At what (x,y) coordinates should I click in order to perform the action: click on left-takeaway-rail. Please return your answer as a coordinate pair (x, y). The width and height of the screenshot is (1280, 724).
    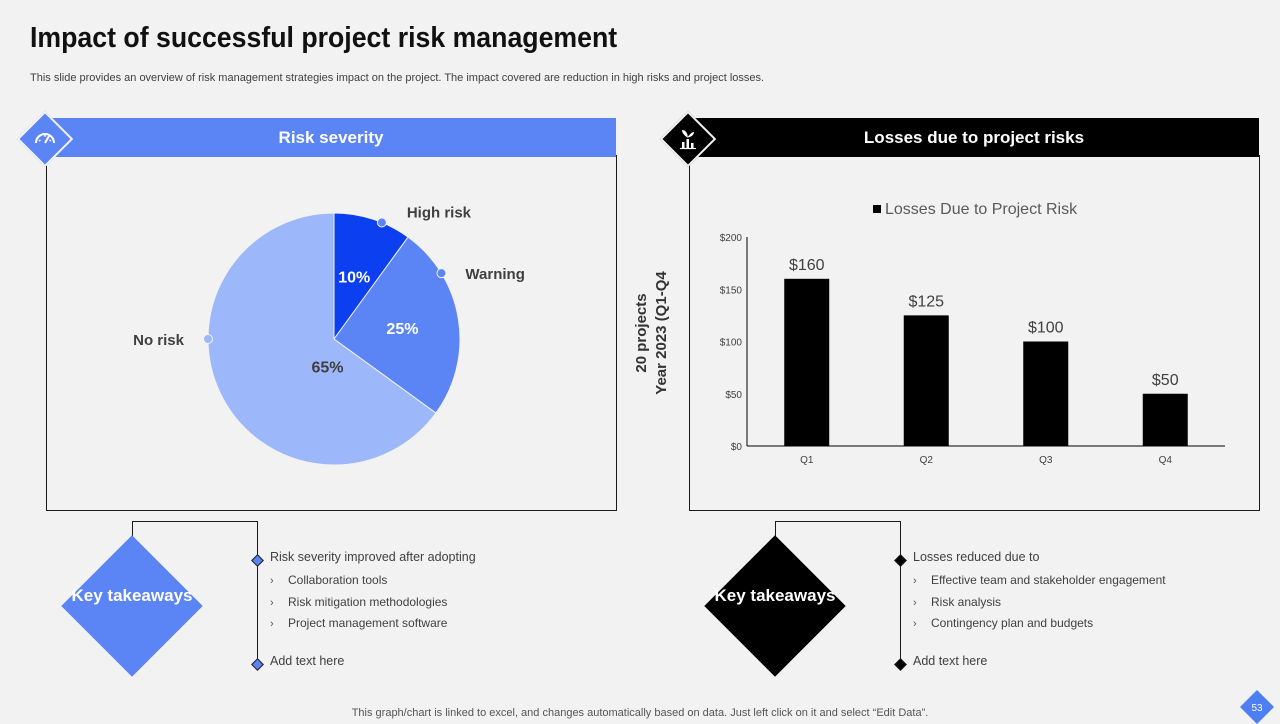
    Looking at the image, I should click on (257, 591).